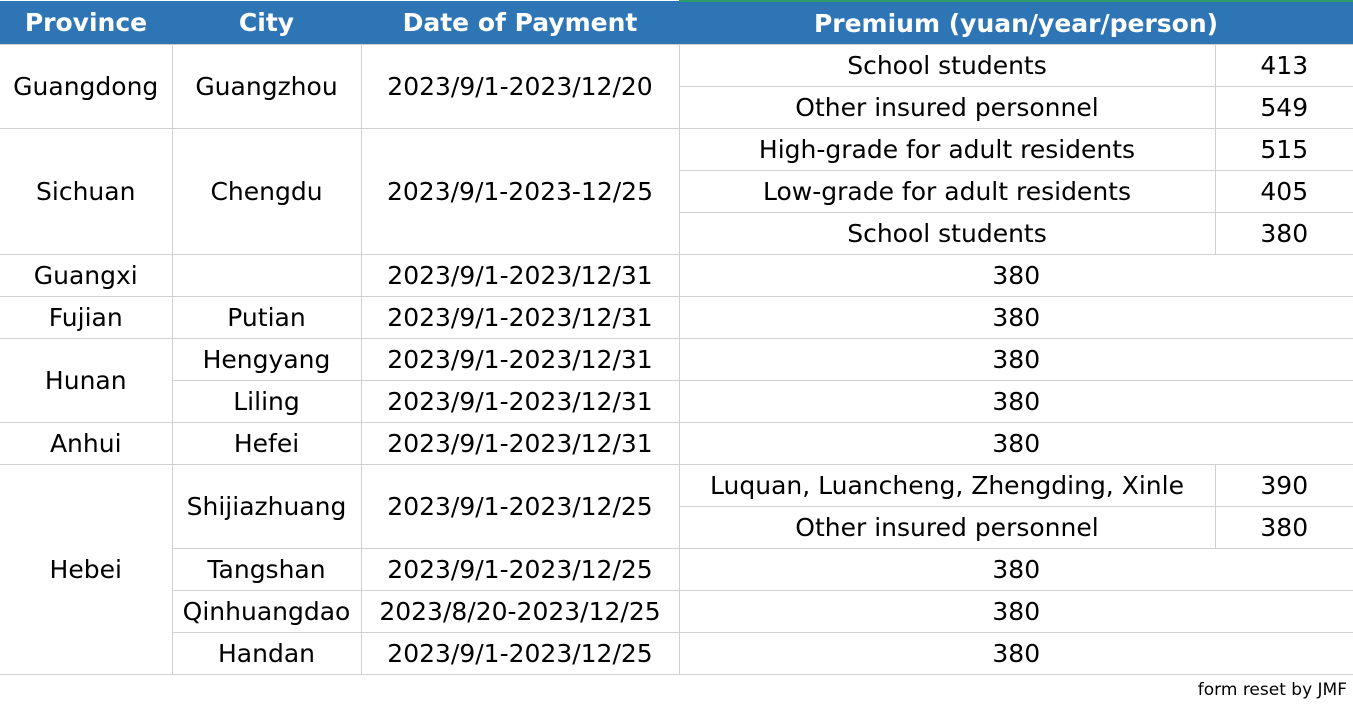 This screenshot has height=706, width=1353. What do you see at coordinates (1016, 22) in the screenshot?
I see `header-premium: Premium (yuan/year/person)` at bounding box center [1016, 22].